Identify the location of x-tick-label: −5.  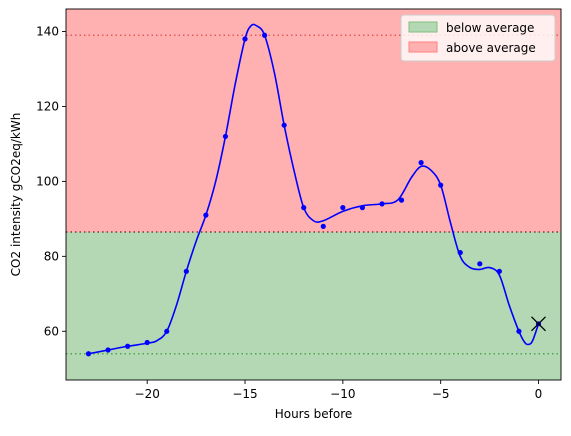
(441, 394).